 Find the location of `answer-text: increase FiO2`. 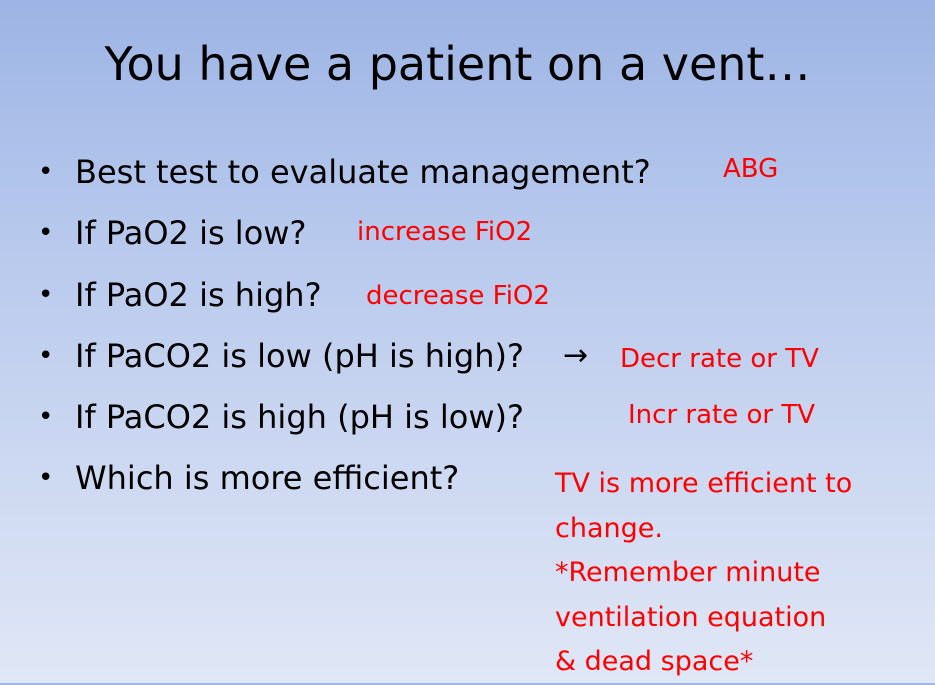

answer-text: increase FiO2 is located at coordinates (445, 232).